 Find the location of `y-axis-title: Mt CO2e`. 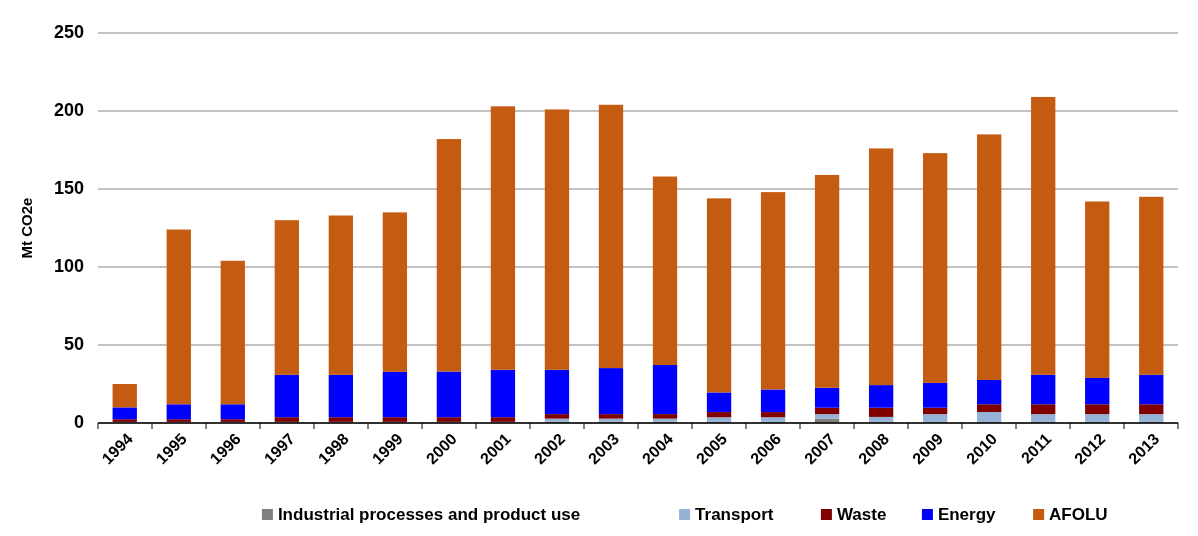

y-axis-title: Mt CO2e is located at coordinates (26, 228).